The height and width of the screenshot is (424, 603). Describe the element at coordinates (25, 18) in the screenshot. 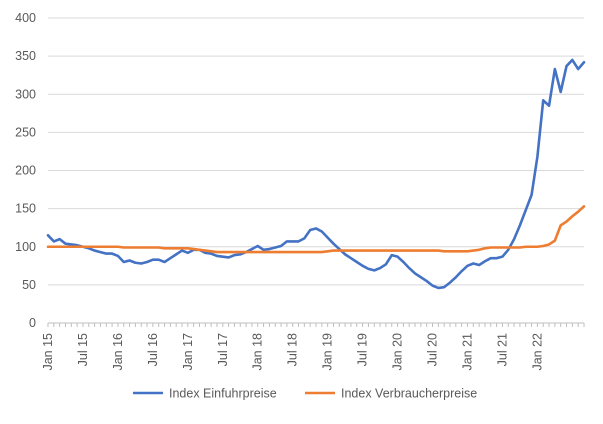

I see `y-tick-label: 400` at that location.